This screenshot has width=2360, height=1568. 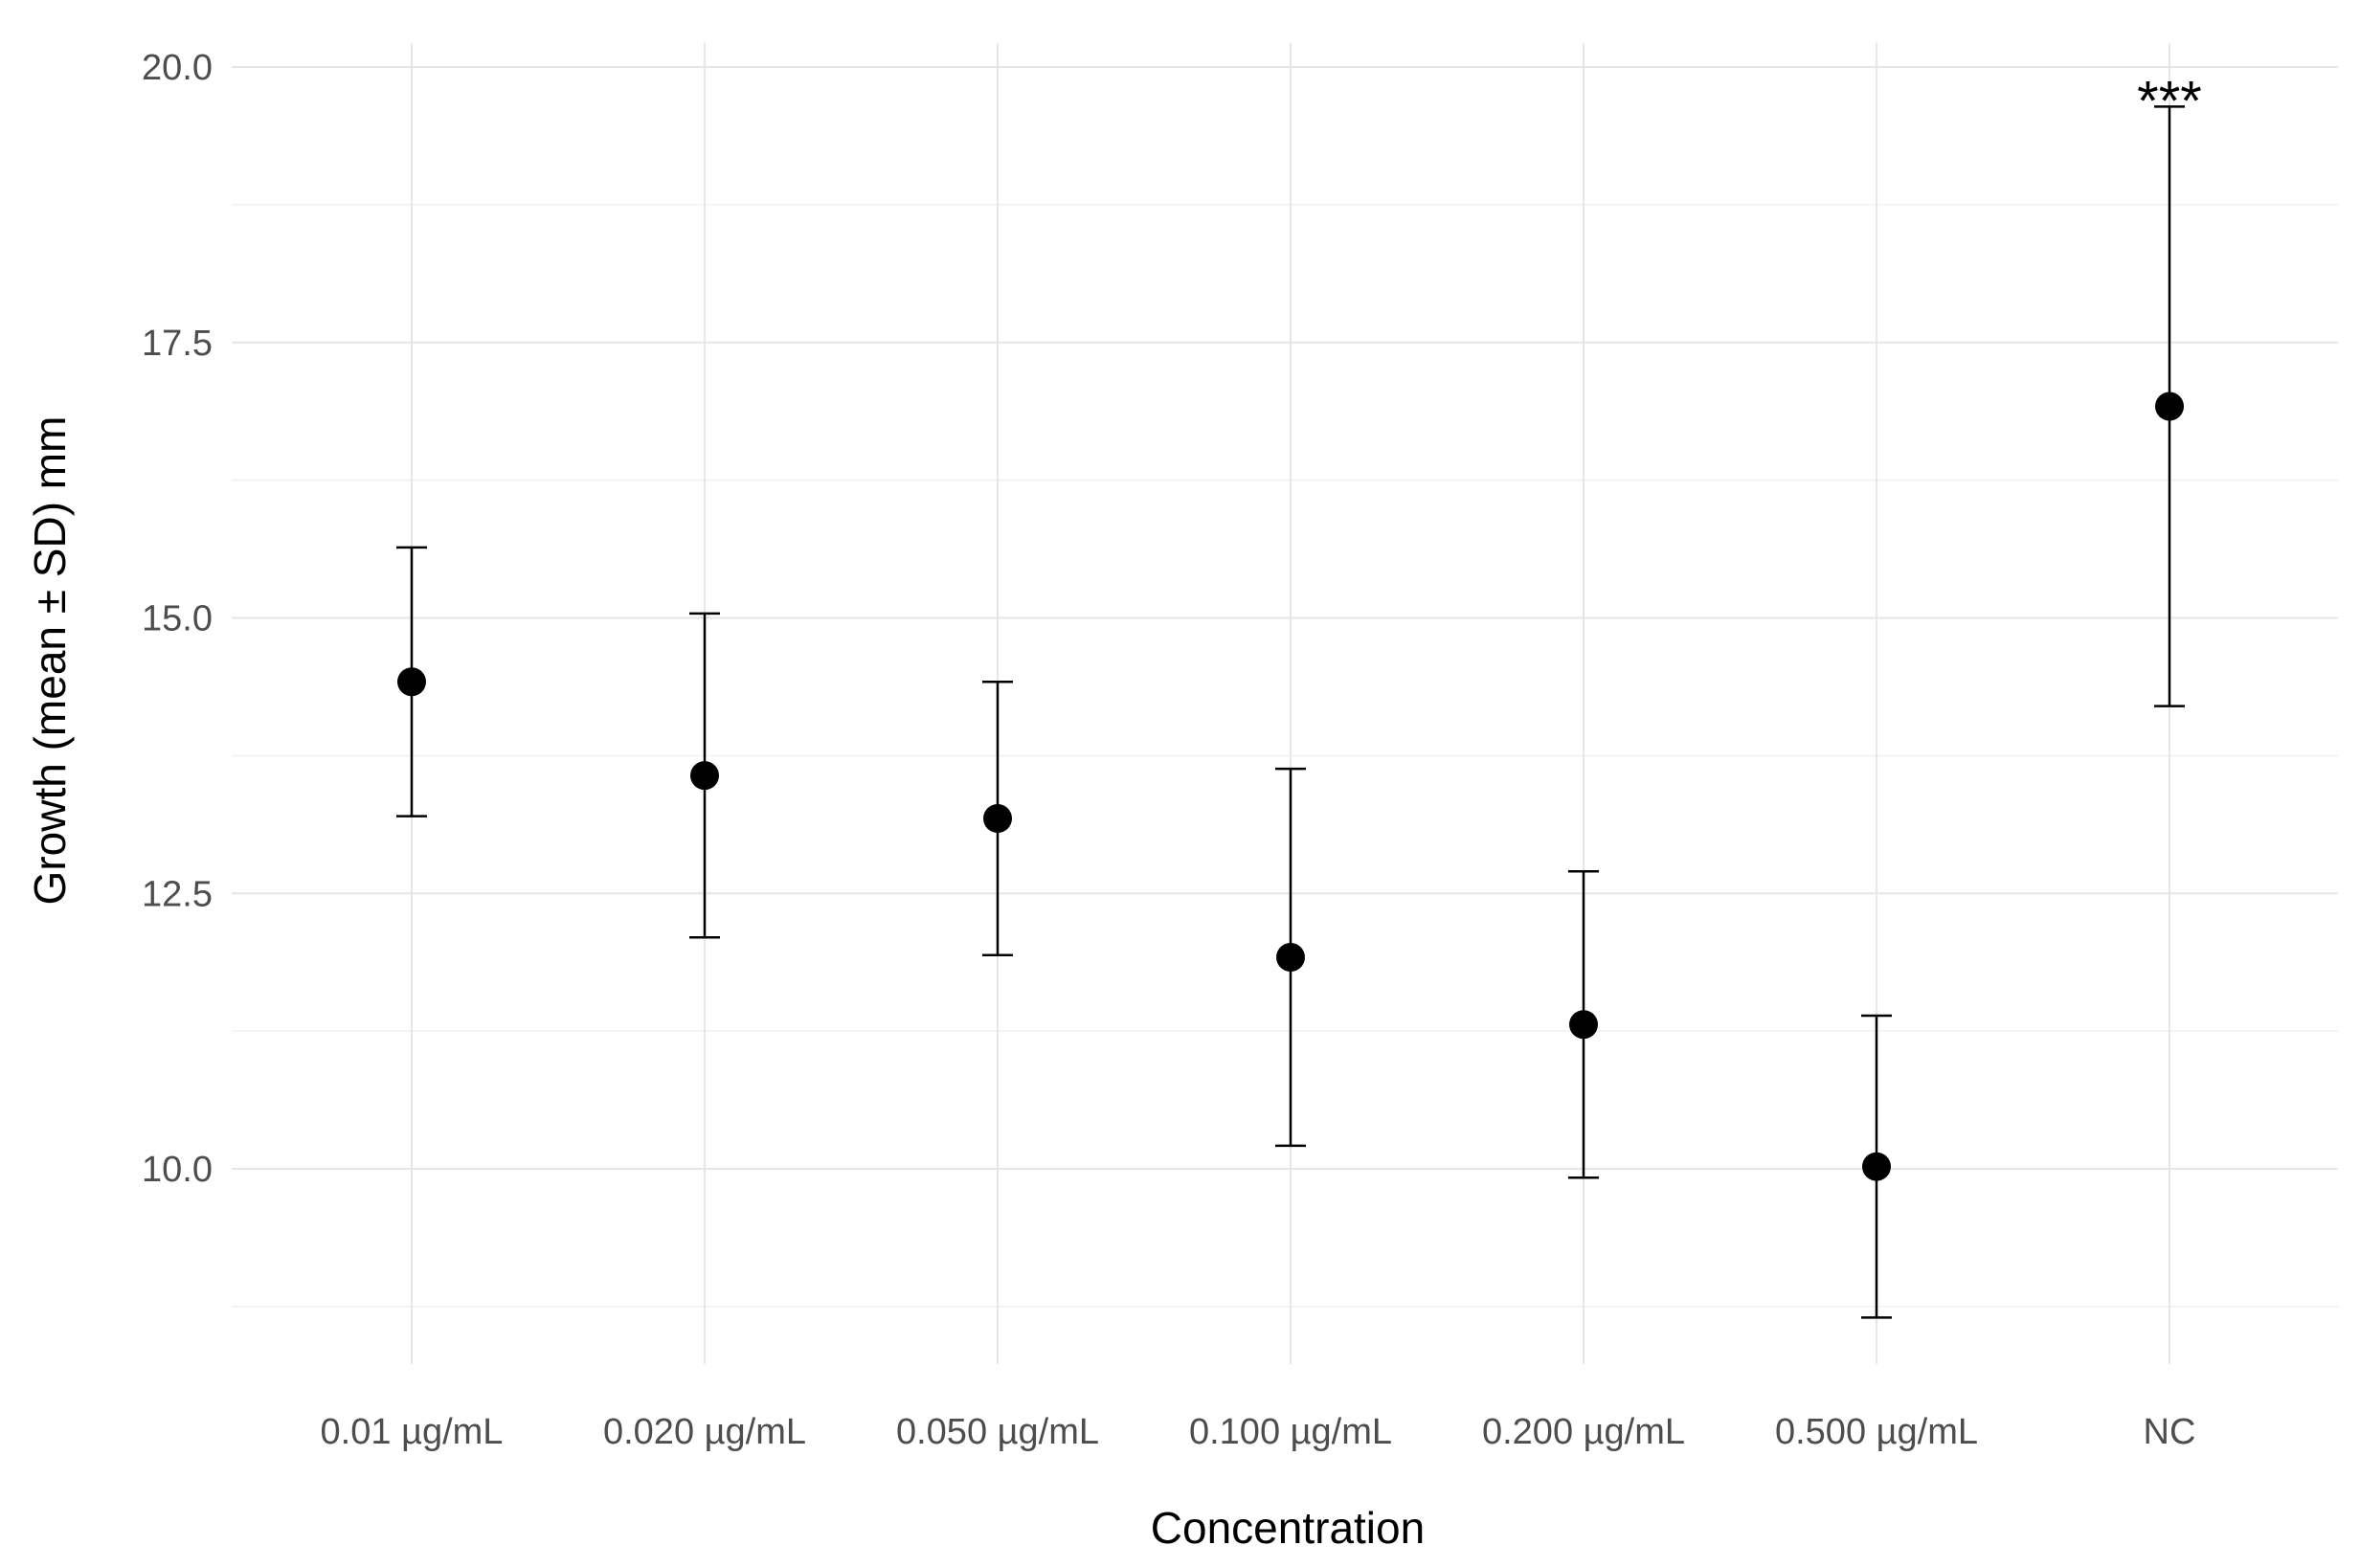 I want to click on y-tick-label: 15.0, so click(x=177, y=619).